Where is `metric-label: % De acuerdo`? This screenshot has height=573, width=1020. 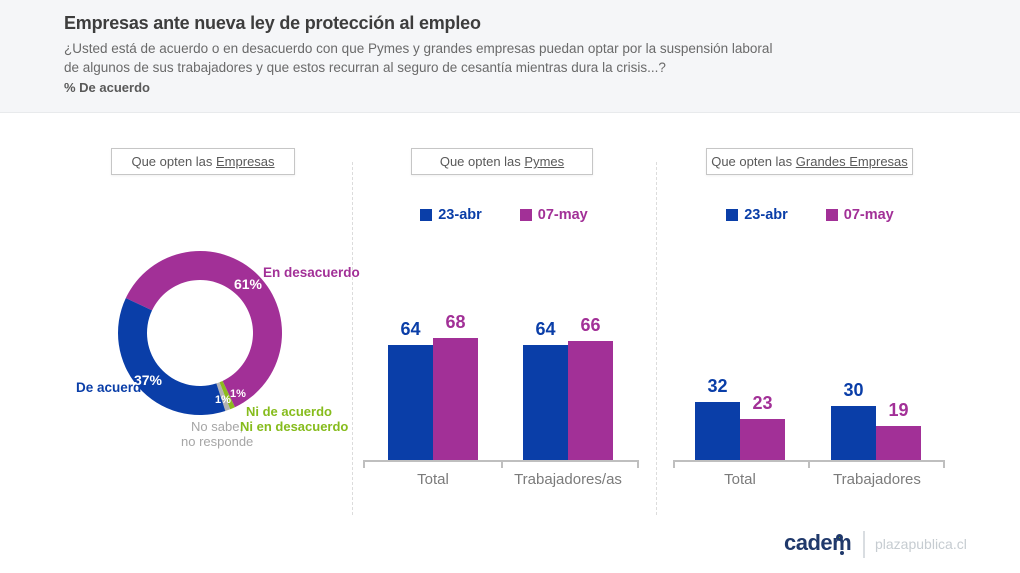
metric-label: % De acuerdo is located at coordinates (107, 87).